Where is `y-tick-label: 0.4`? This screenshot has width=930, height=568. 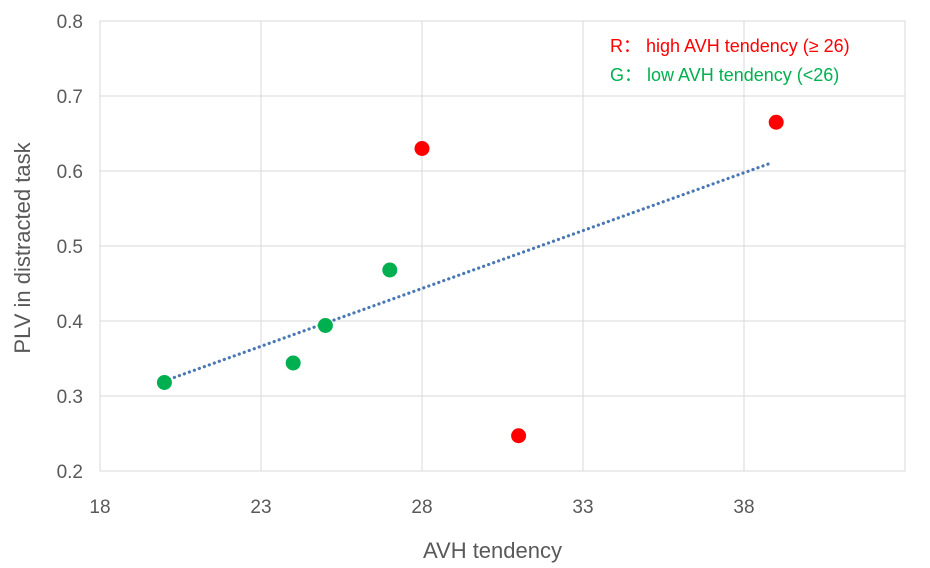
y-tick-label: 0.4 is located at coordinates (70, 322).